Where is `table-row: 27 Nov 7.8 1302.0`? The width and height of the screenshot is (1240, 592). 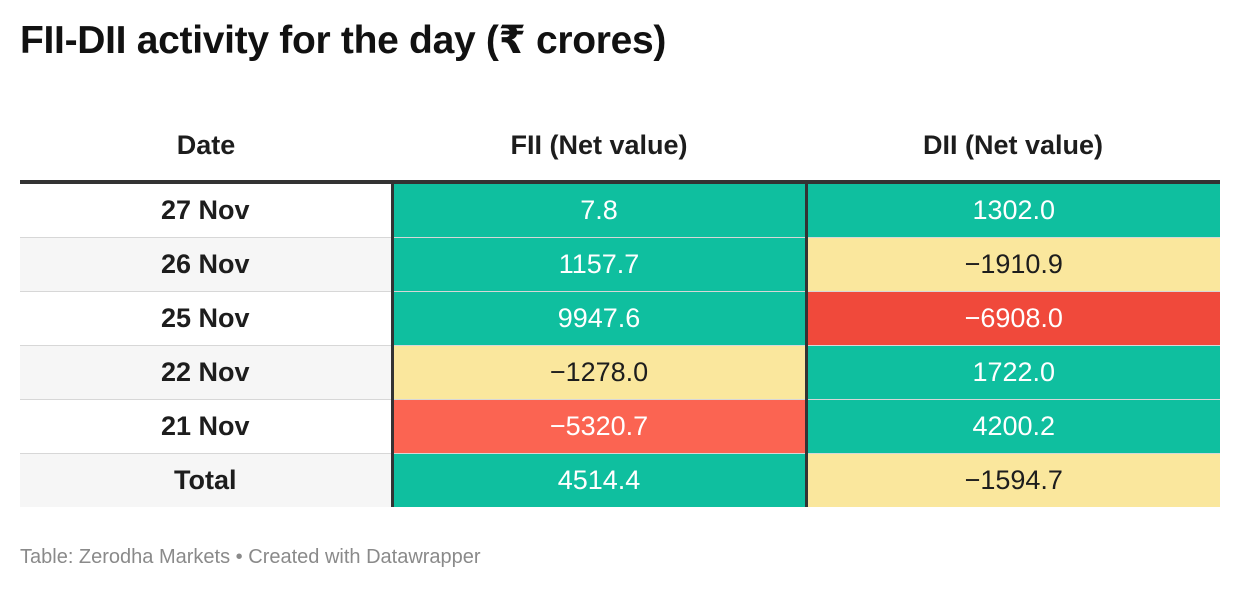 table-row: 27 Nov 7.8 1302.0 is located at coordinates (620, 210).